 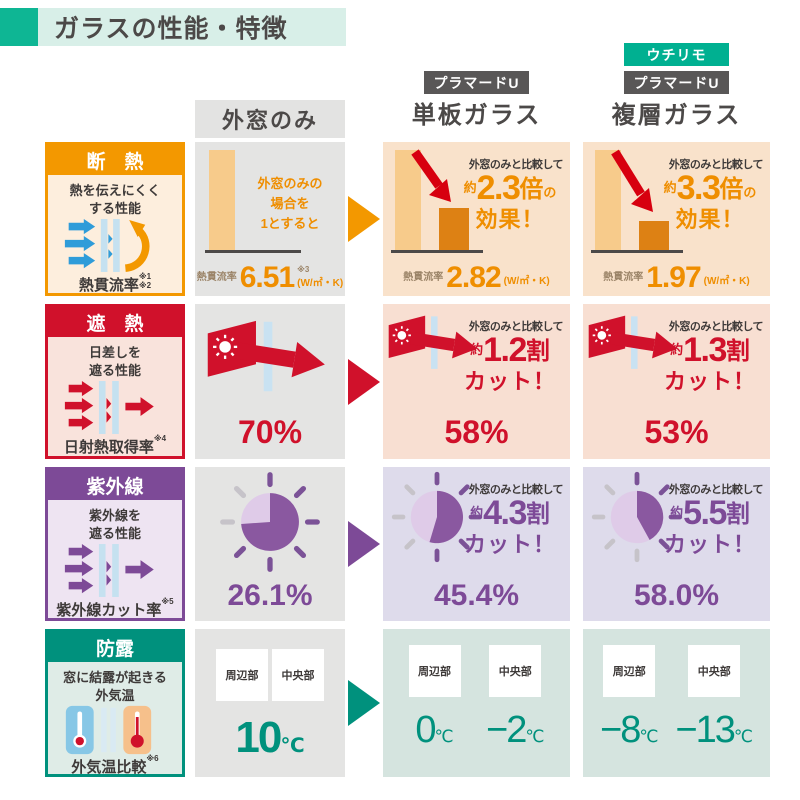 I want to click on cell-shading-single: 外窓のみと比較して 約1.2割 カット！ 58%, so click(x=476, y=381).